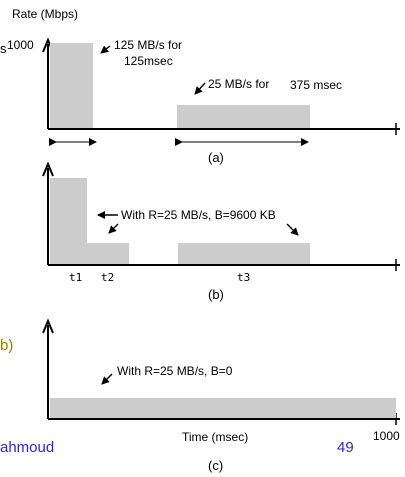 This screenshot has height=477, width=405. What do you see at coordinates (386, 436) in the screenshot?
I see `x-tick-1000: 1000` at bounding box center [386, 436].